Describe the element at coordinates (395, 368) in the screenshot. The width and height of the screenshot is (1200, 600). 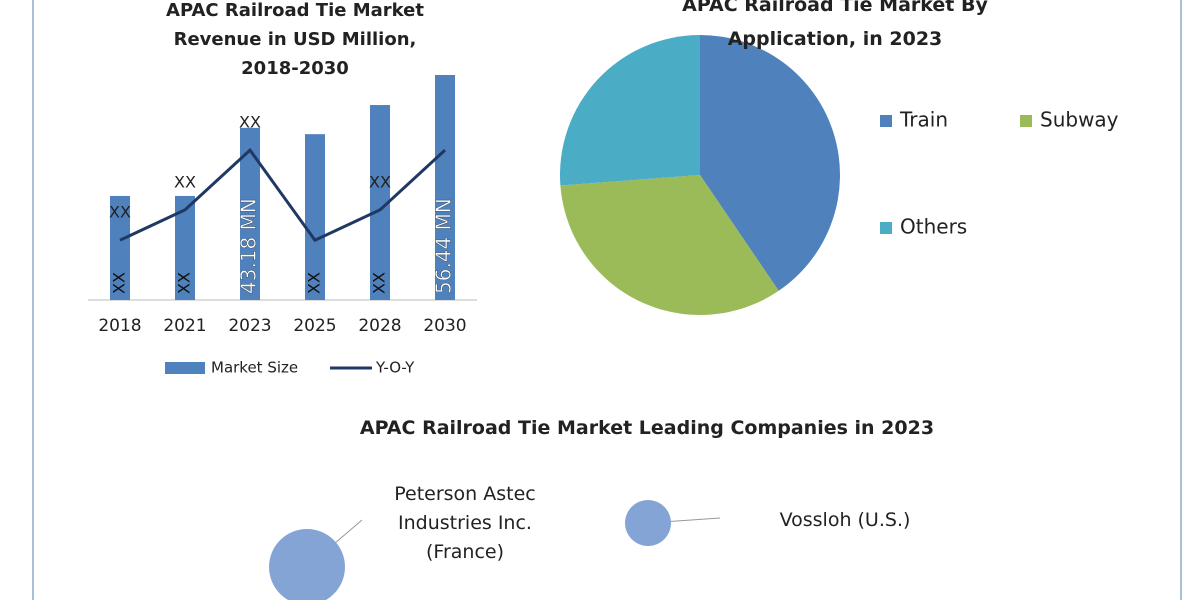
I see `legend-label: Y-O-Y` at that location.